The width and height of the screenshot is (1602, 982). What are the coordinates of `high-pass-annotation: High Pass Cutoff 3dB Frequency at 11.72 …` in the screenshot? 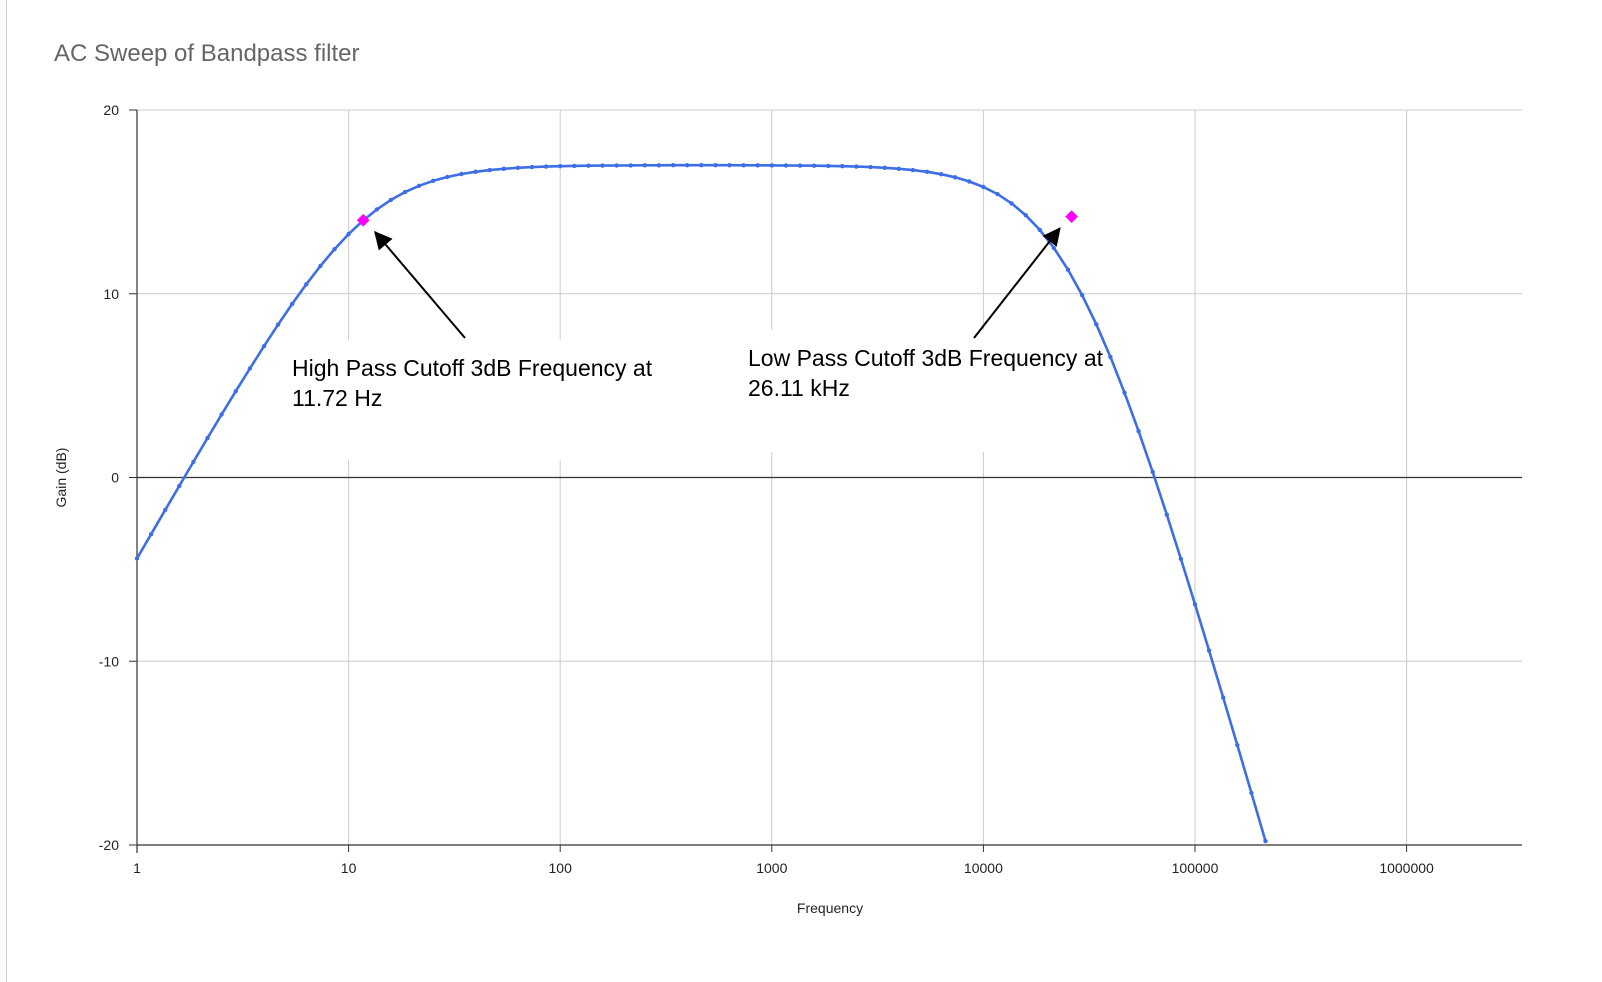 It's located at (472, 383).